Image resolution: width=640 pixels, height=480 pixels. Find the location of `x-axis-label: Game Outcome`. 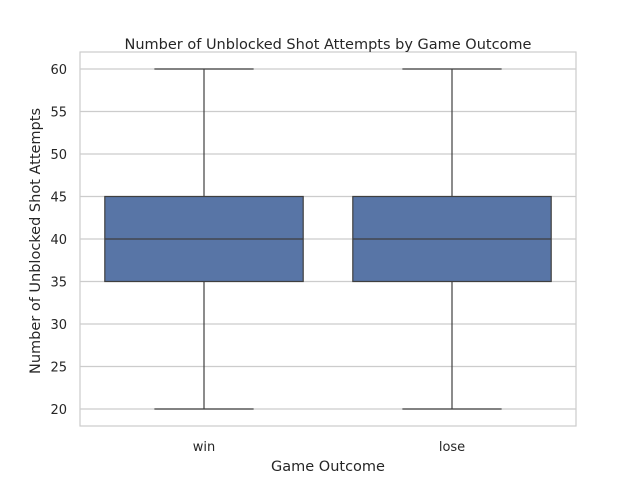

x-axis-label: Game Outcome is located at coordinates (328, 467).